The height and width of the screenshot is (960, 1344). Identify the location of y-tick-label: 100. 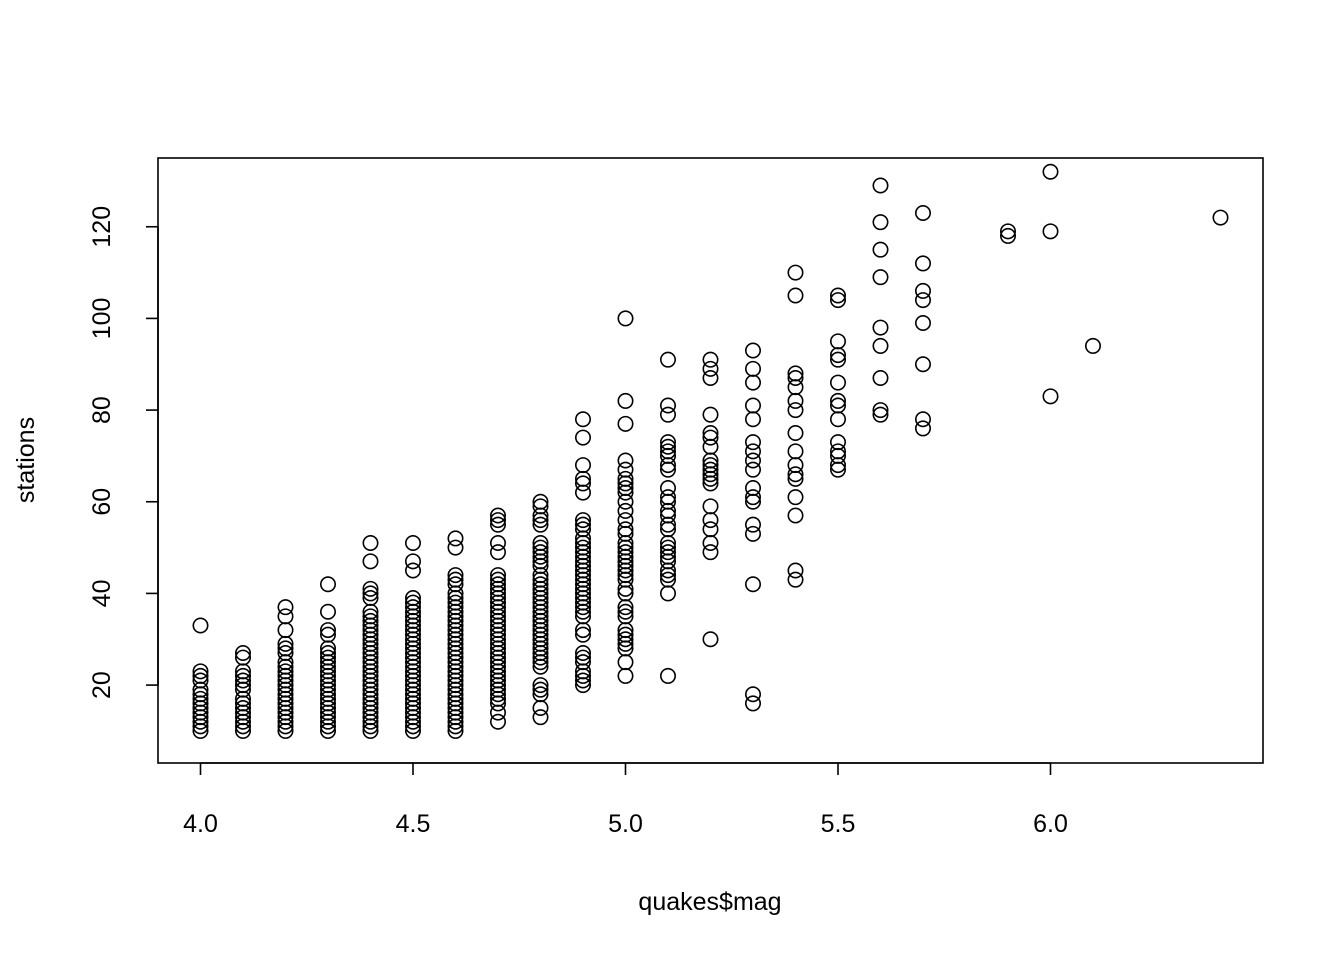
(102, 319).